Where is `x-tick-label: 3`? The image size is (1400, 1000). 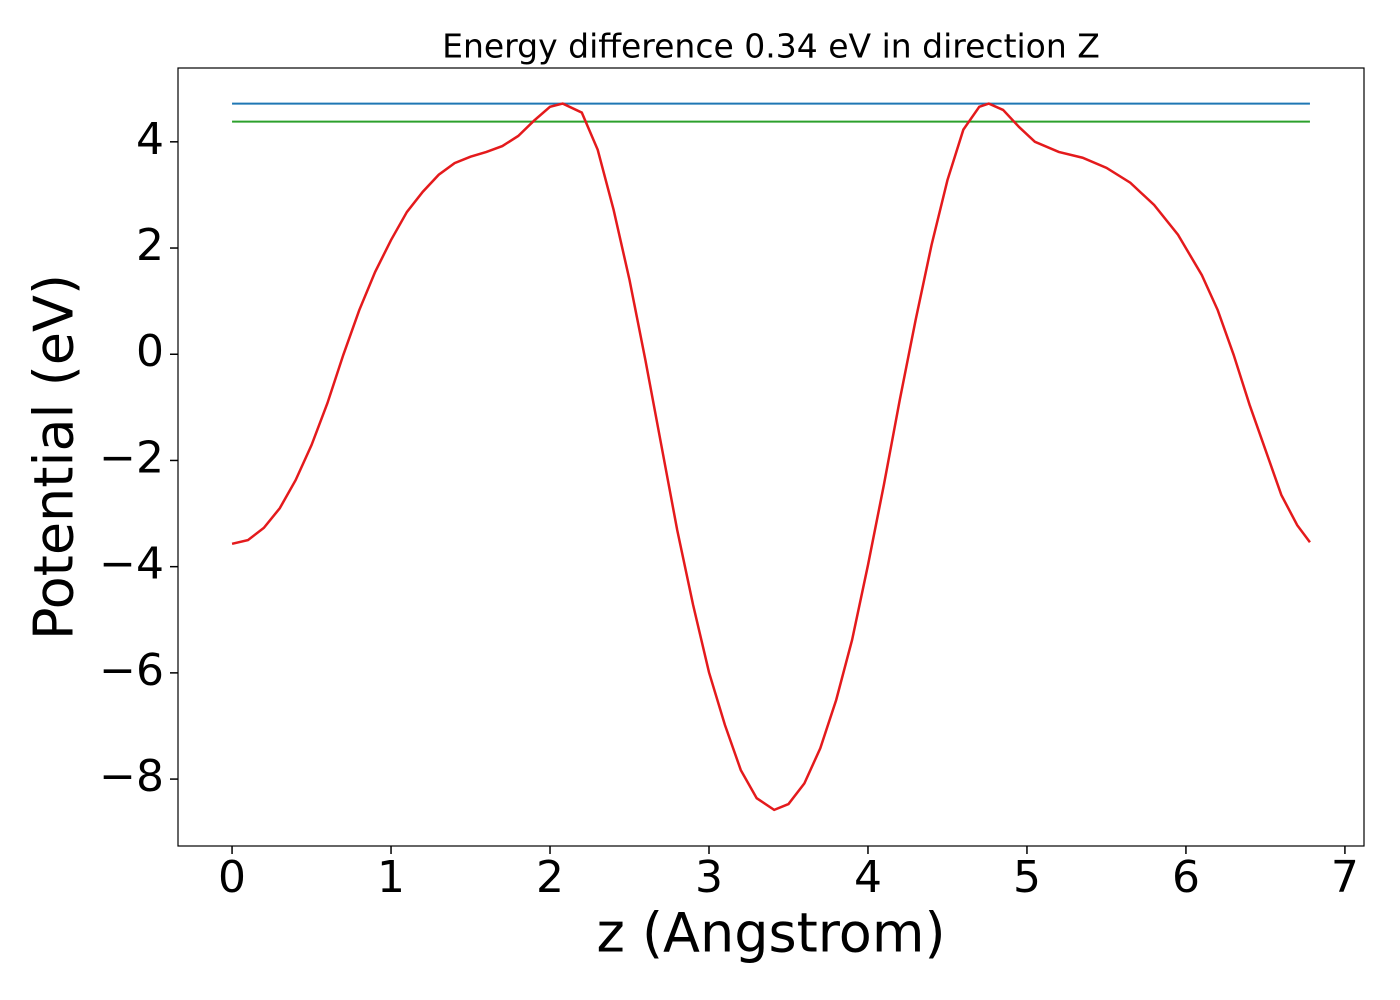
x-tick-label: 3 is located at coordinates (709, 877).